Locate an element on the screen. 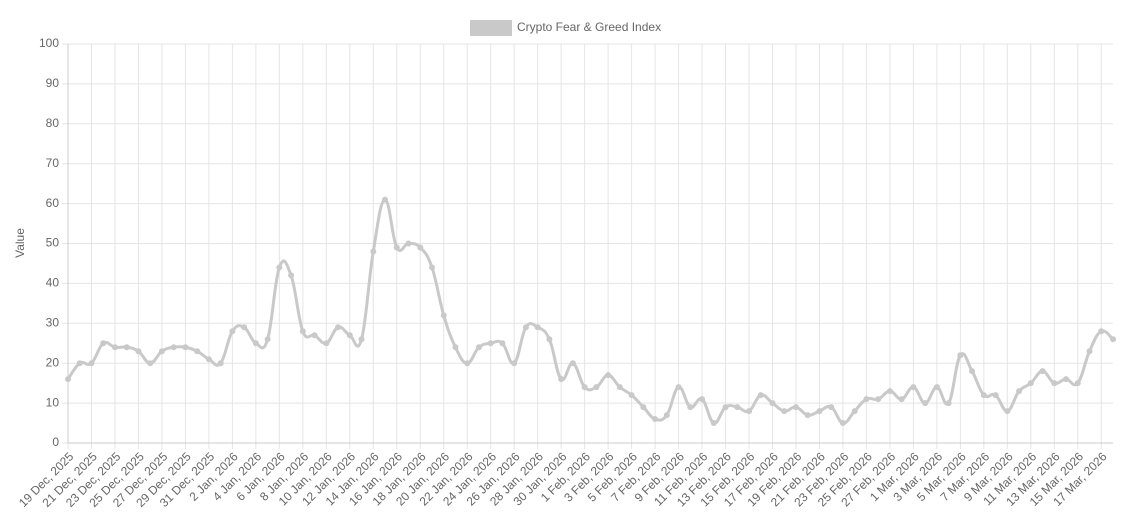 This screenshot has height=522, width=1129. y-tick-label: 50 is located at coordinates (53, 243).